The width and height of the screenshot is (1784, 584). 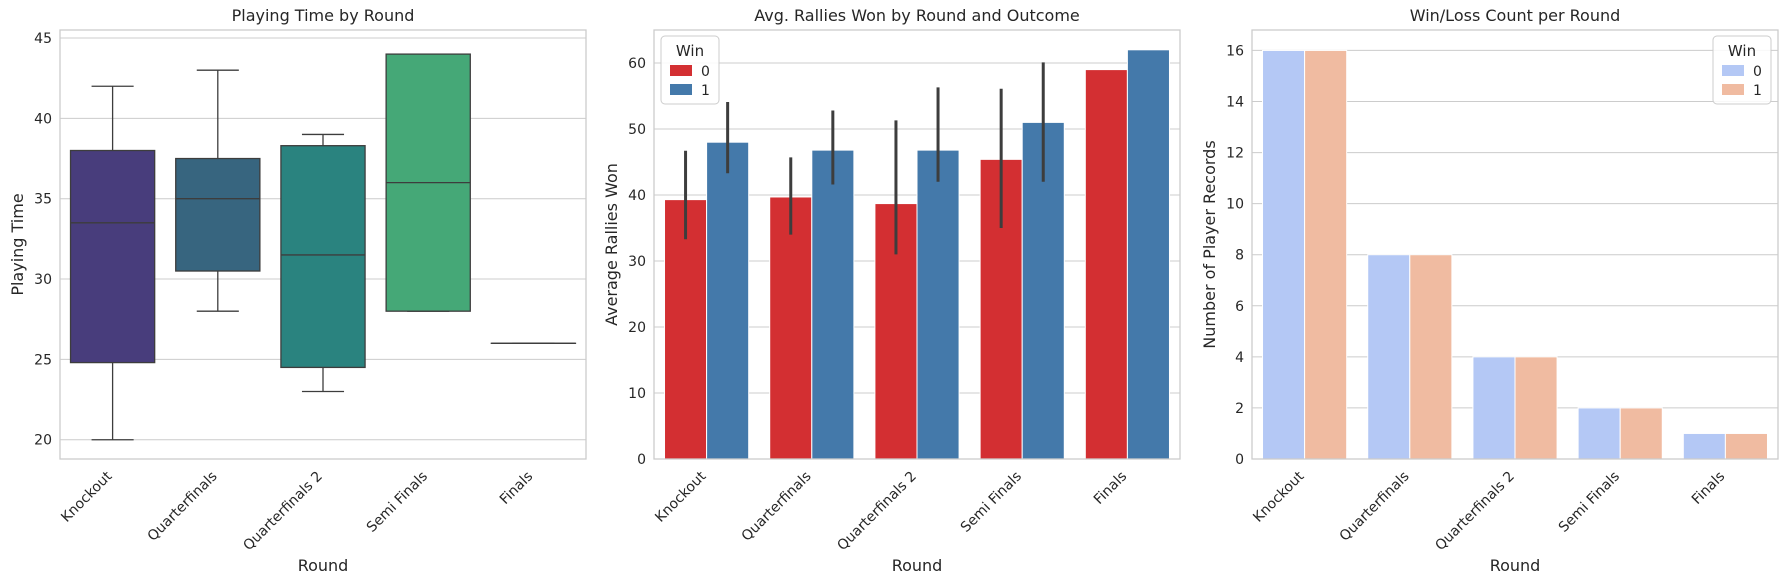 What do you see at coordinates (428, 182) in the screenshot?
I see `box-semi-finals` at bounding box center [428, 182].